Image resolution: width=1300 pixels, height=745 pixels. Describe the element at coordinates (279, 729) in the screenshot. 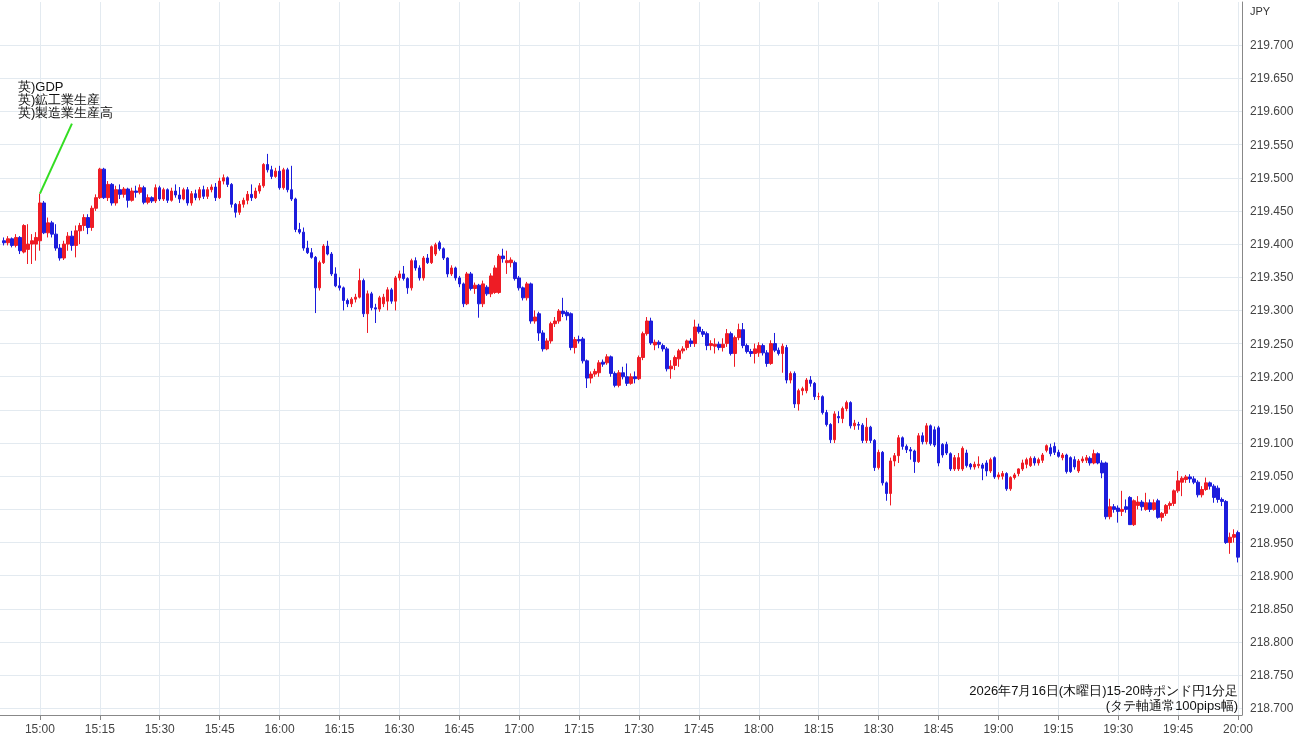

I see `x-tick-label: 16:00` at that location.